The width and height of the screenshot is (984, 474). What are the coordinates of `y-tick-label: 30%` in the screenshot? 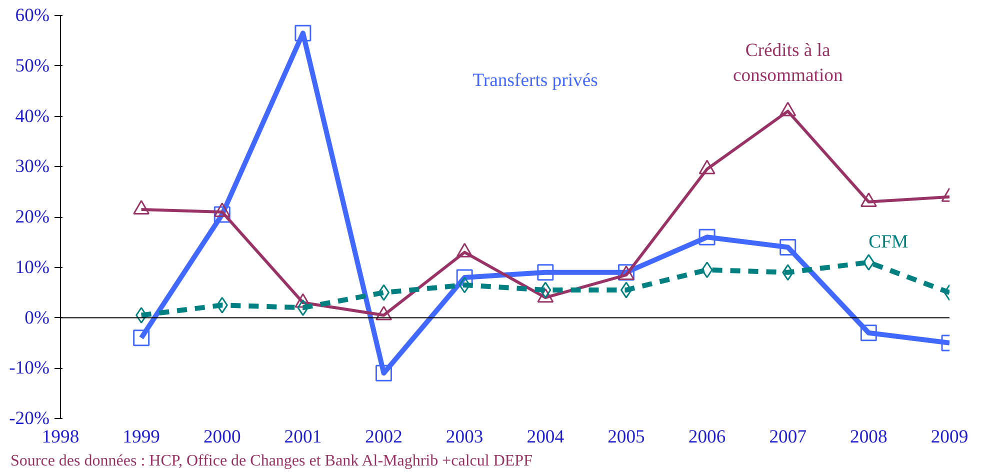 It's located at (32, 167).